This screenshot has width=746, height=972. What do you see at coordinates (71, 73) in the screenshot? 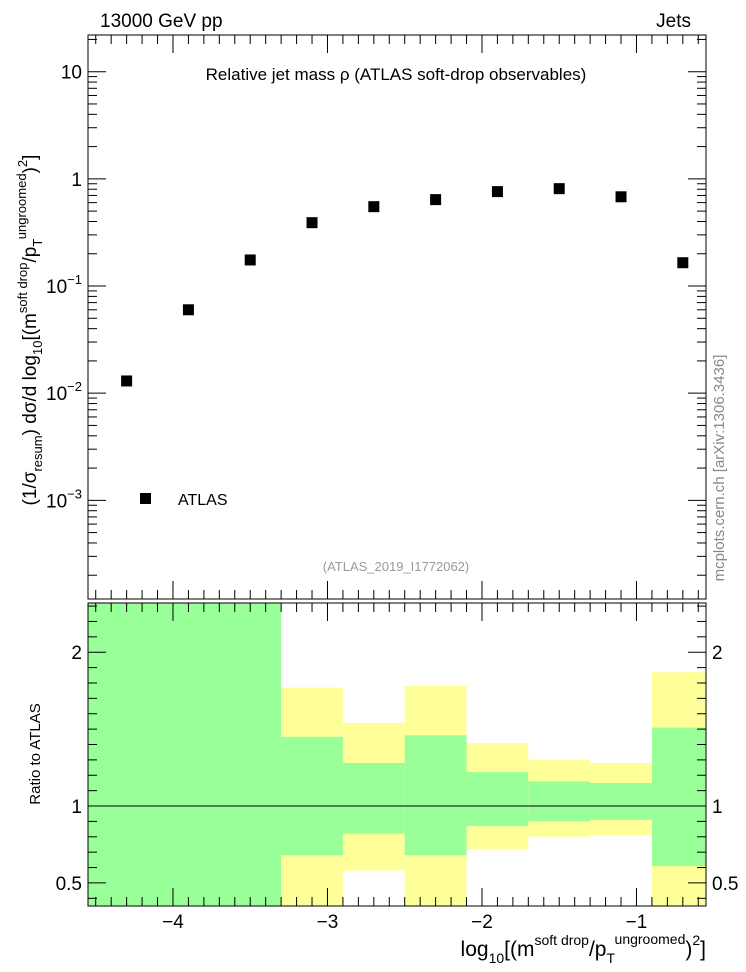
I see `y-tick-label: 10` at bounding box center [71, 73].